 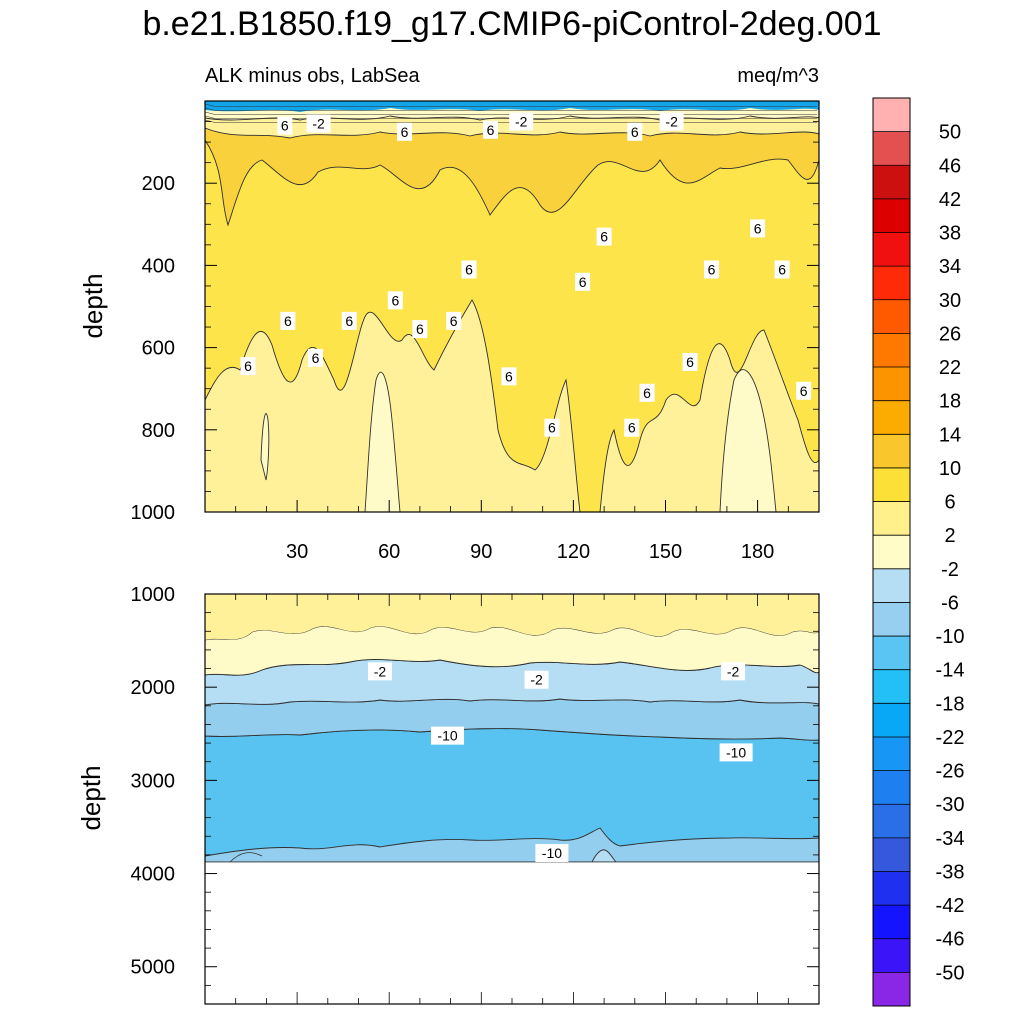 I want to click on colorbar-label: 50, so click(x=950, y=133).